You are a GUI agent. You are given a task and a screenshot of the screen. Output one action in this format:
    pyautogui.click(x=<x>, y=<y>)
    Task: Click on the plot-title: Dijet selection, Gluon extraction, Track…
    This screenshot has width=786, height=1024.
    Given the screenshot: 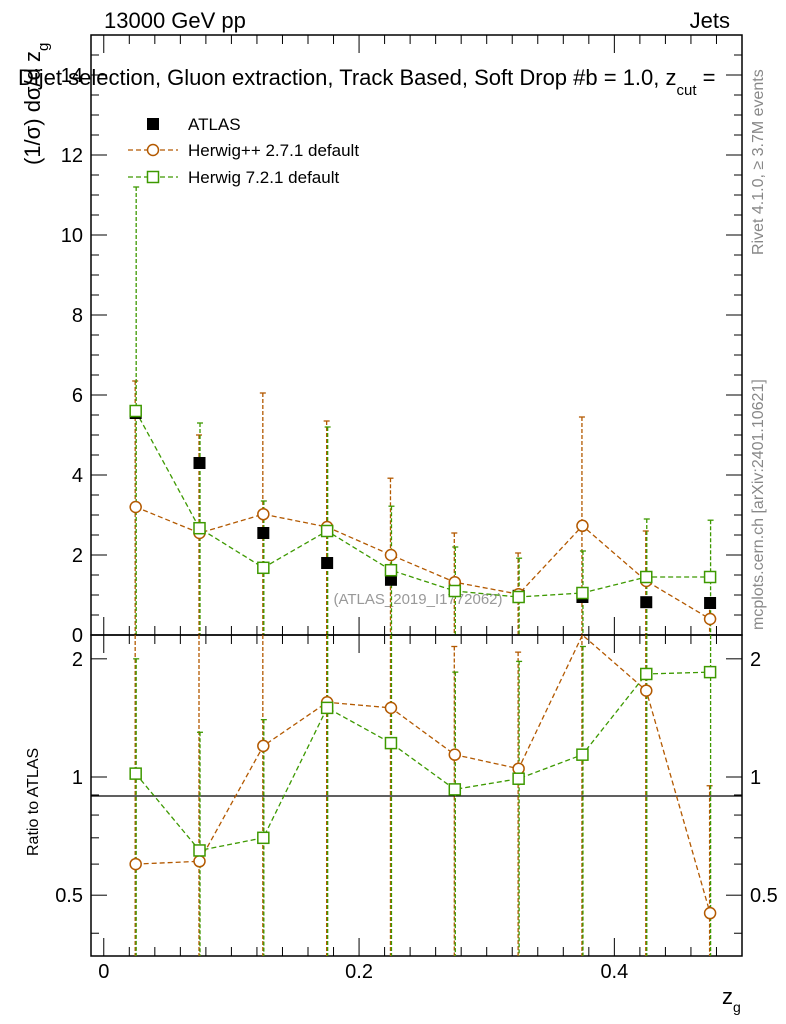 What is the action you would take?
    pyautogui.click(x=366, y=82)
    